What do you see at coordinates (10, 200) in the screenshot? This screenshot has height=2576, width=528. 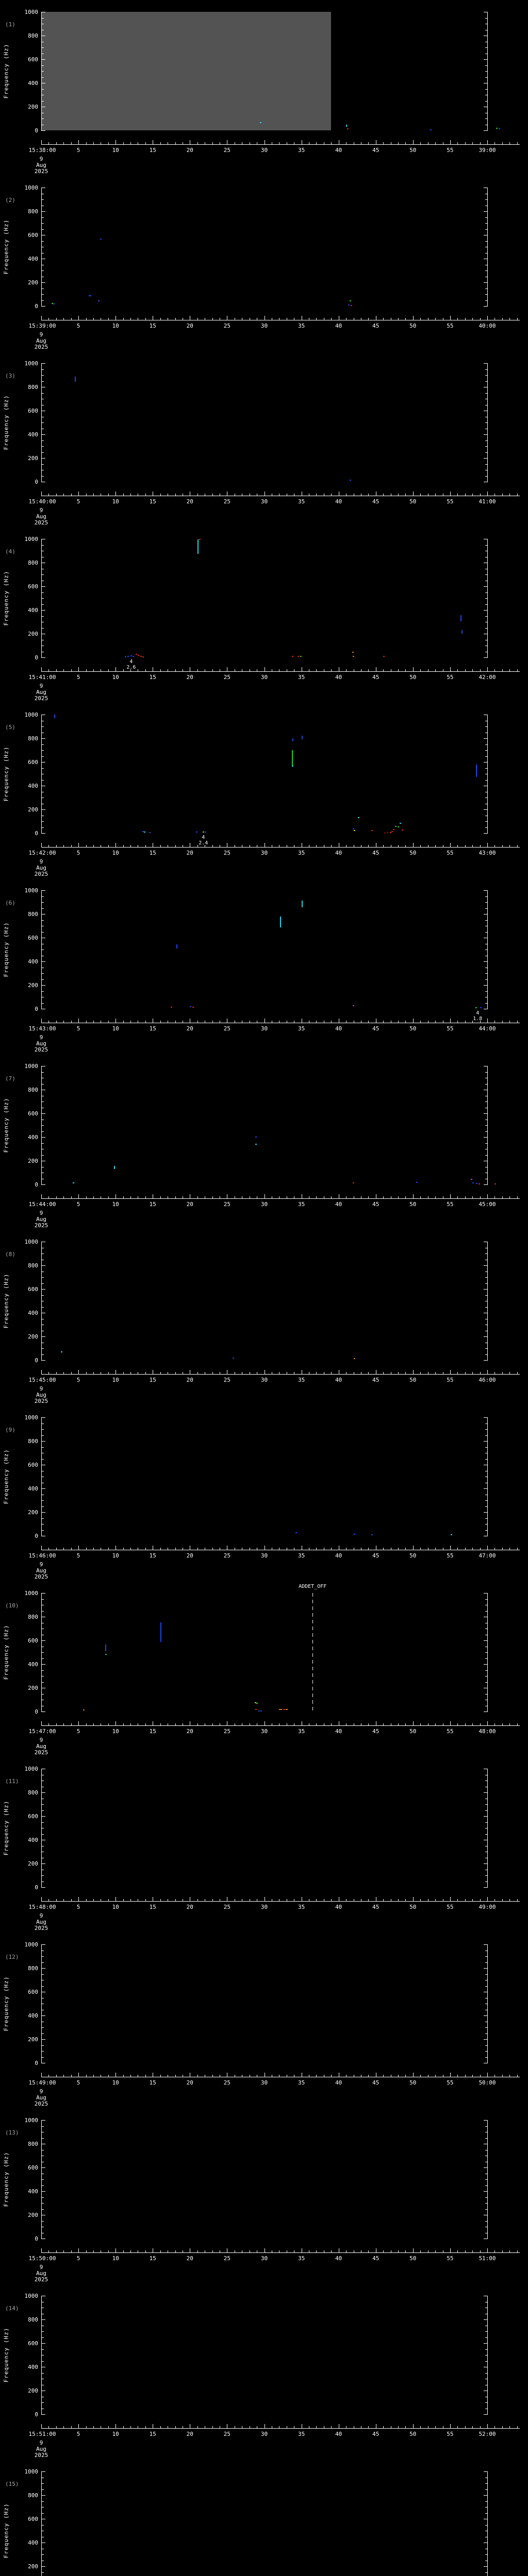 I see `panel-index-label: (2)` at bounding box center [10, 200].